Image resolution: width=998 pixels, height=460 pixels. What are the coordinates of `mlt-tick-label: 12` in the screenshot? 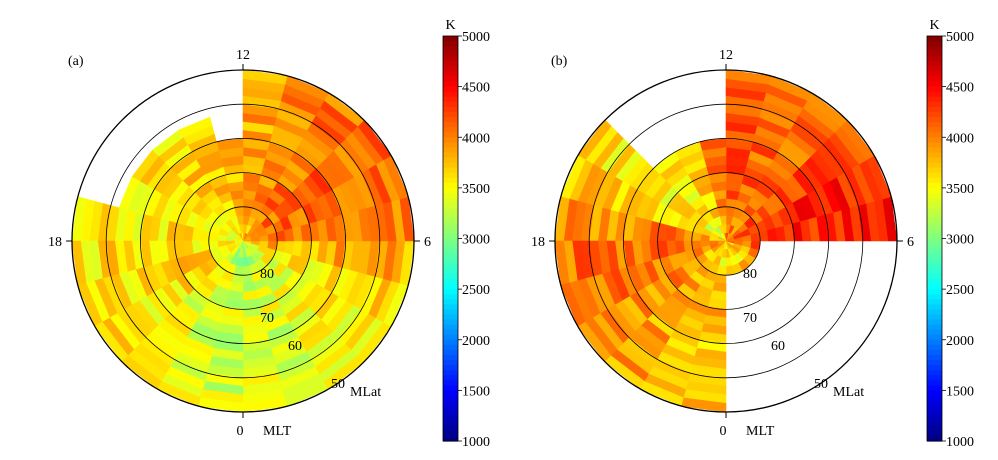 It's located at (243, 55).